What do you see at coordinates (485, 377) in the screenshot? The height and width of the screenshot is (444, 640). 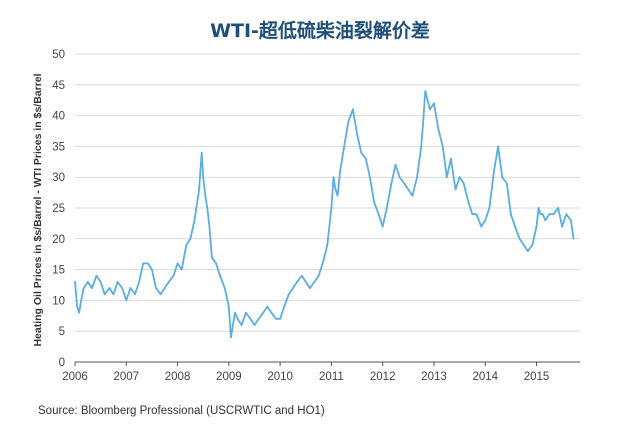 I see `x-tick-label: 2014` at bounding box center [485, 377].